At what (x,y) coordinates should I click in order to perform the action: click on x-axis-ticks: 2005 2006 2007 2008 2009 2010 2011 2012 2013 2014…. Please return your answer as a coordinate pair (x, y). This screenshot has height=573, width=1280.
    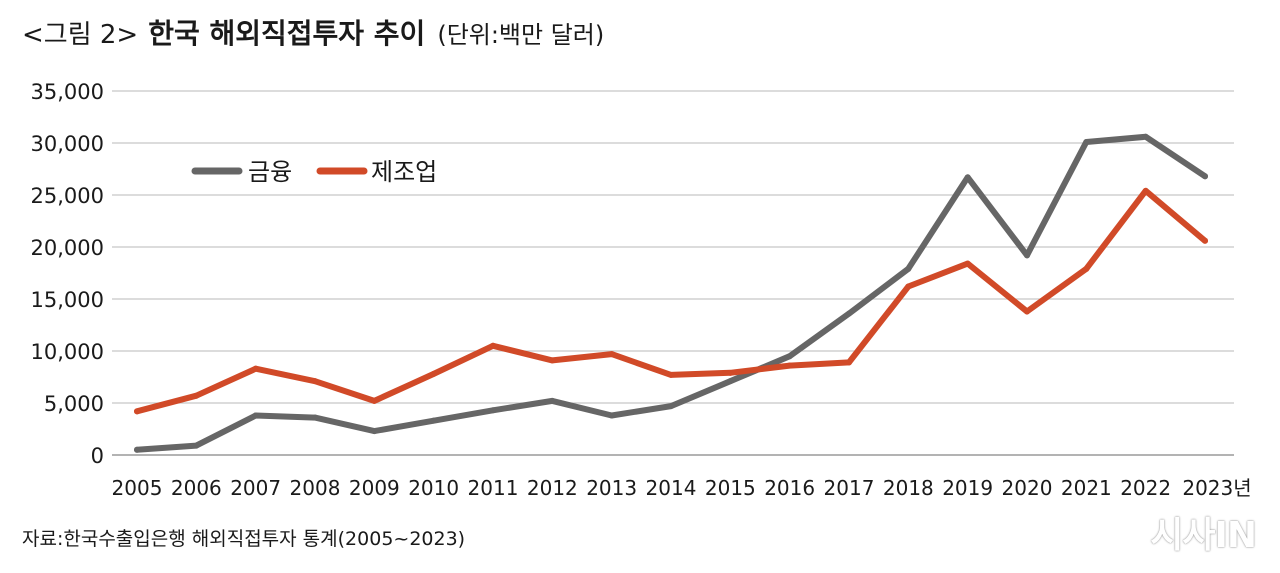
    Looking at the image, I should click on (682, 488).